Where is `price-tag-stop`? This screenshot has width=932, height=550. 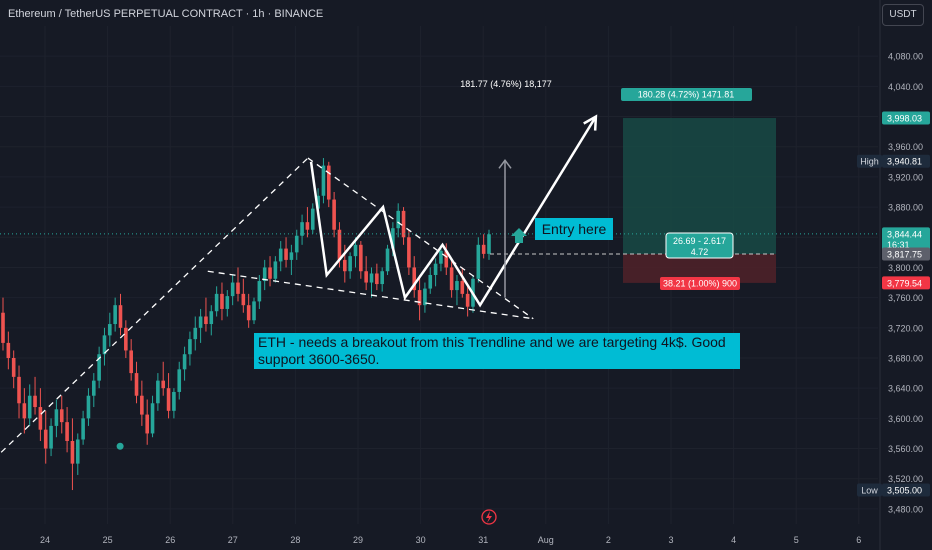 price-tag-stop is located at coordinates (906, 283).